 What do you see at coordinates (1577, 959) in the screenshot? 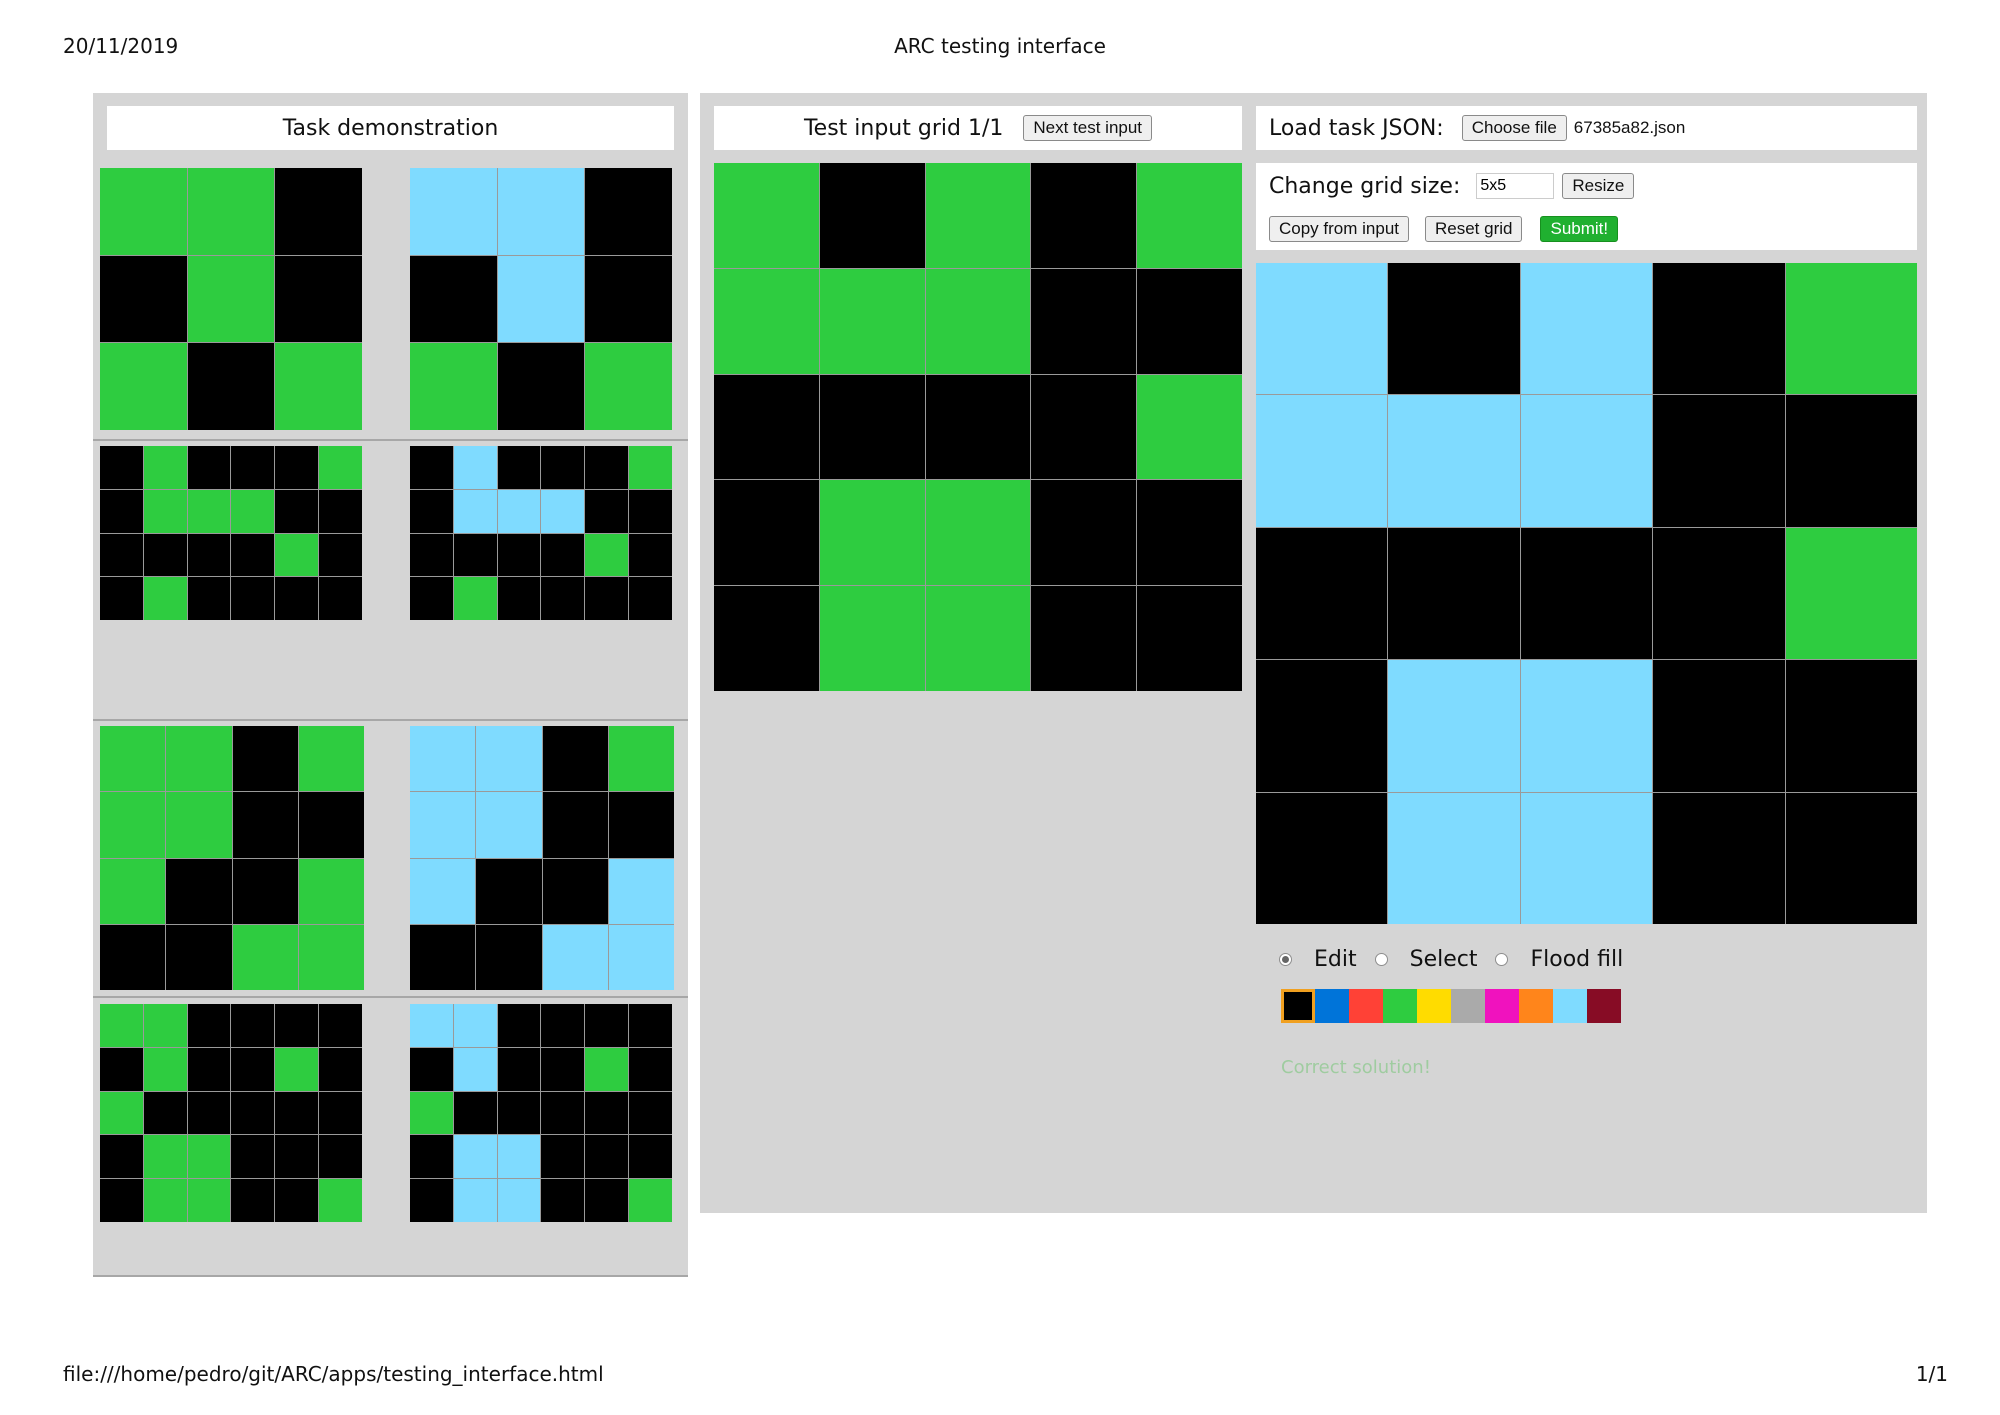
I see `flood-fill-mode-label: Flood fill` at bounding box center [1577, 959].